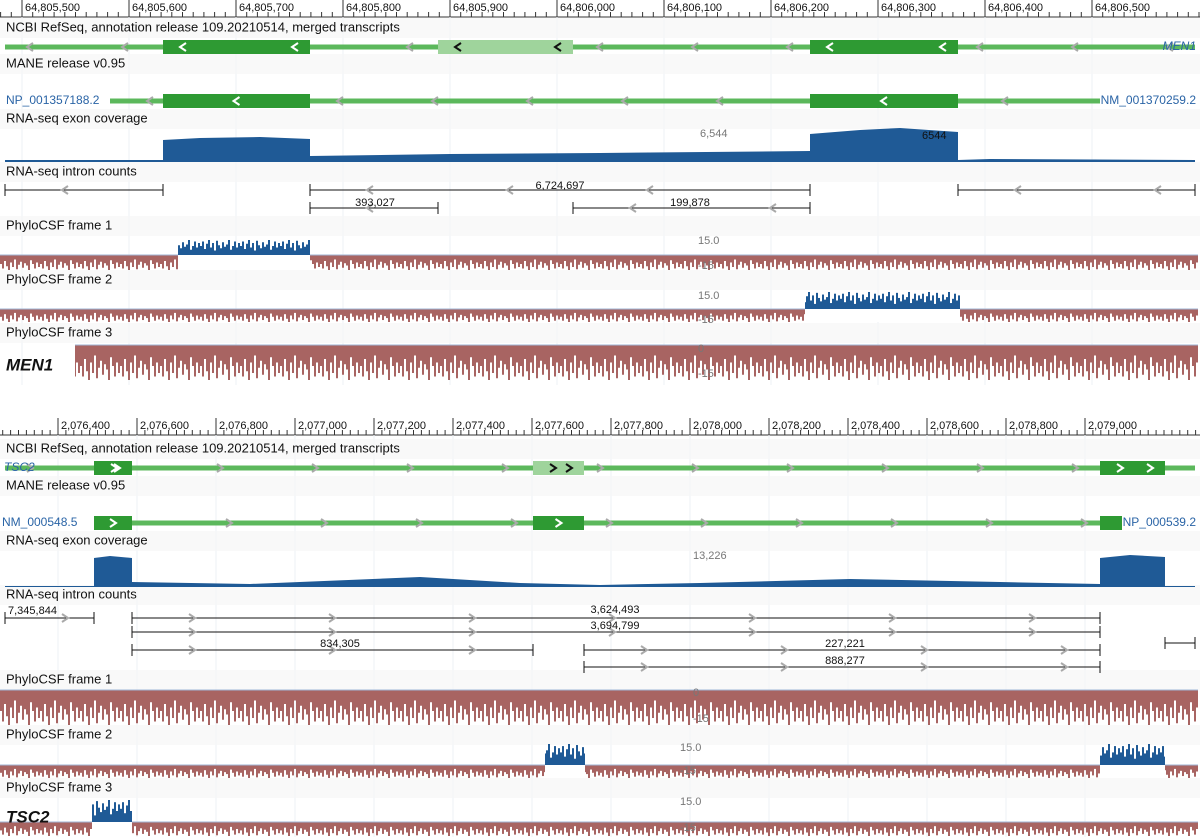 The width and height of the screenshot is (1200, 837). I want to click on intron-count: 393,027, so click(375, 203).